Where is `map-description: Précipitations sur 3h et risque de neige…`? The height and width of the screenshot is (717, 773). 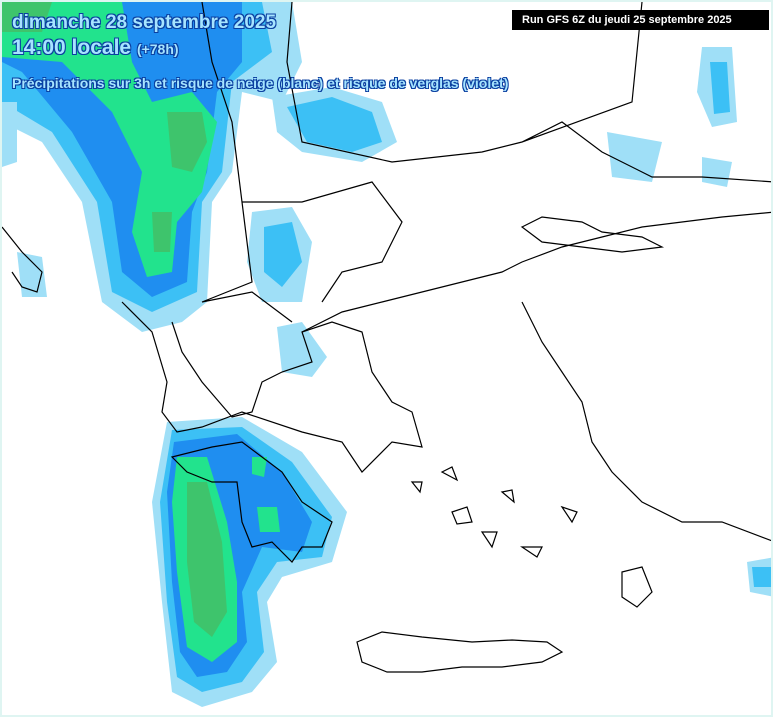
map-description: Précipitations sur 3h et risque de neige… is located at coordinates (260, 83).